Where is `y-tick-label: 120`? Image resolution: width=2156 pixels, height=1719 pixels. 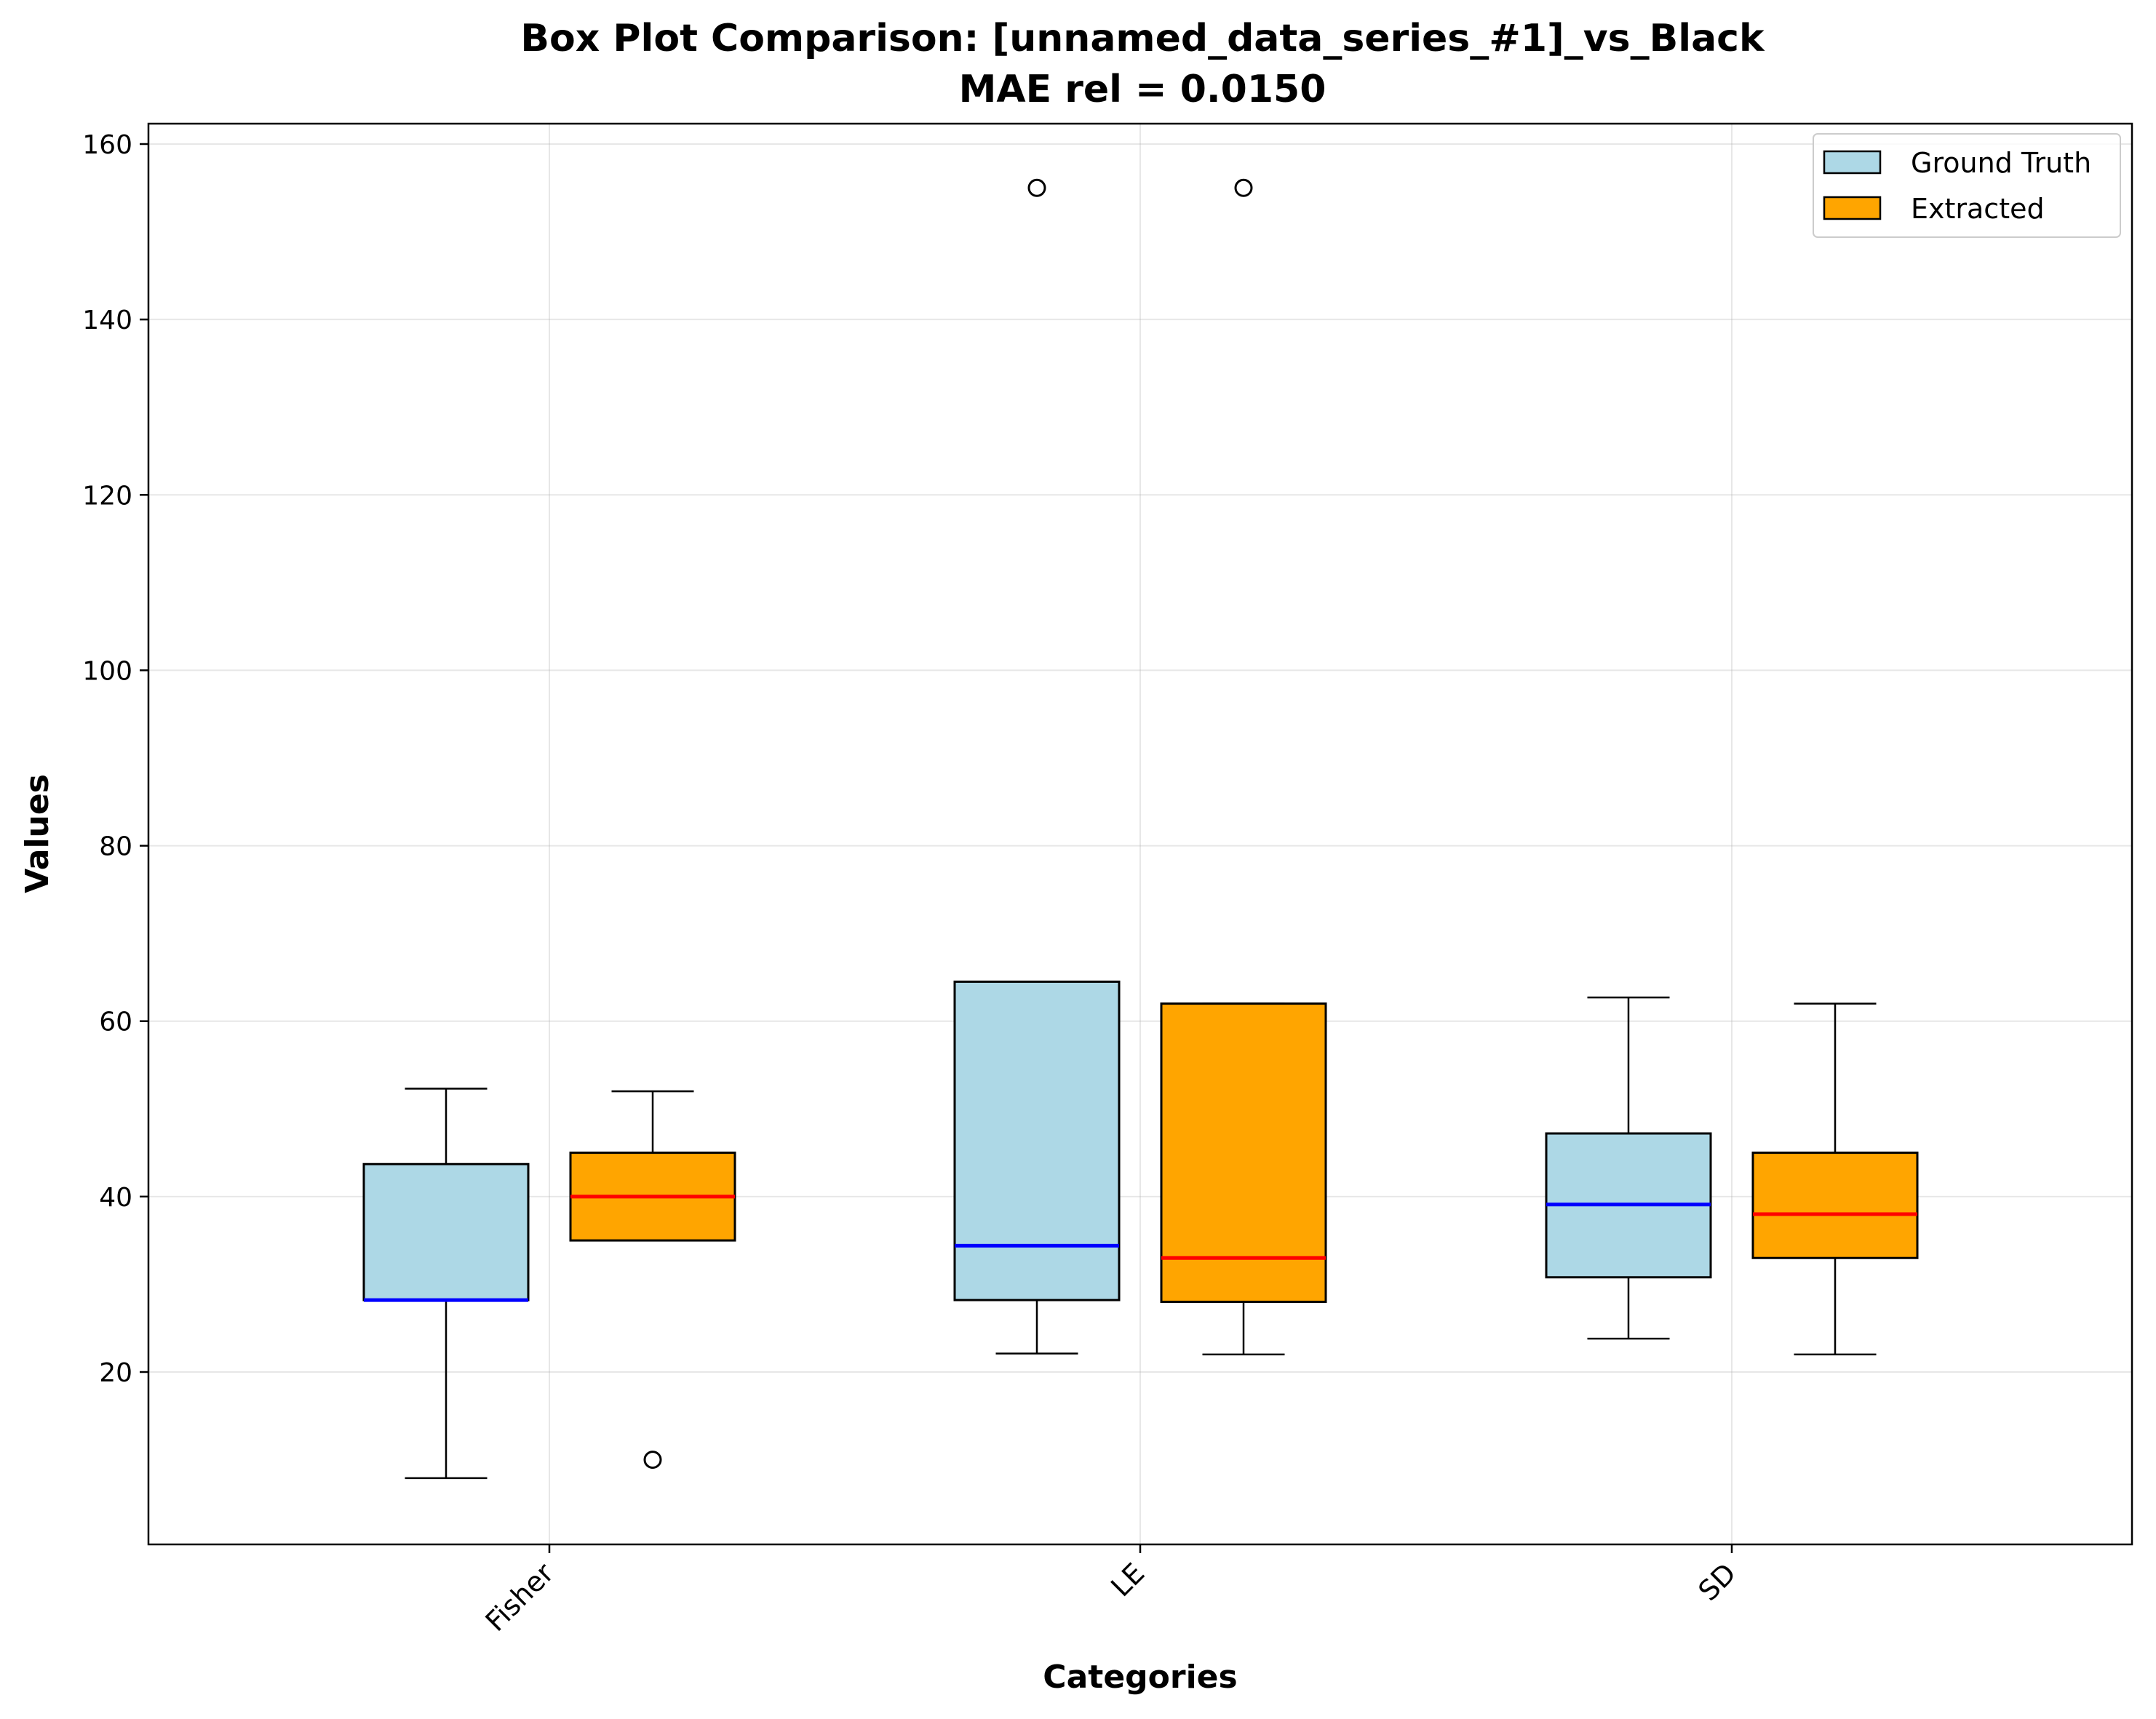
y-tick-label: 120 is located at coordinates (107, 496).